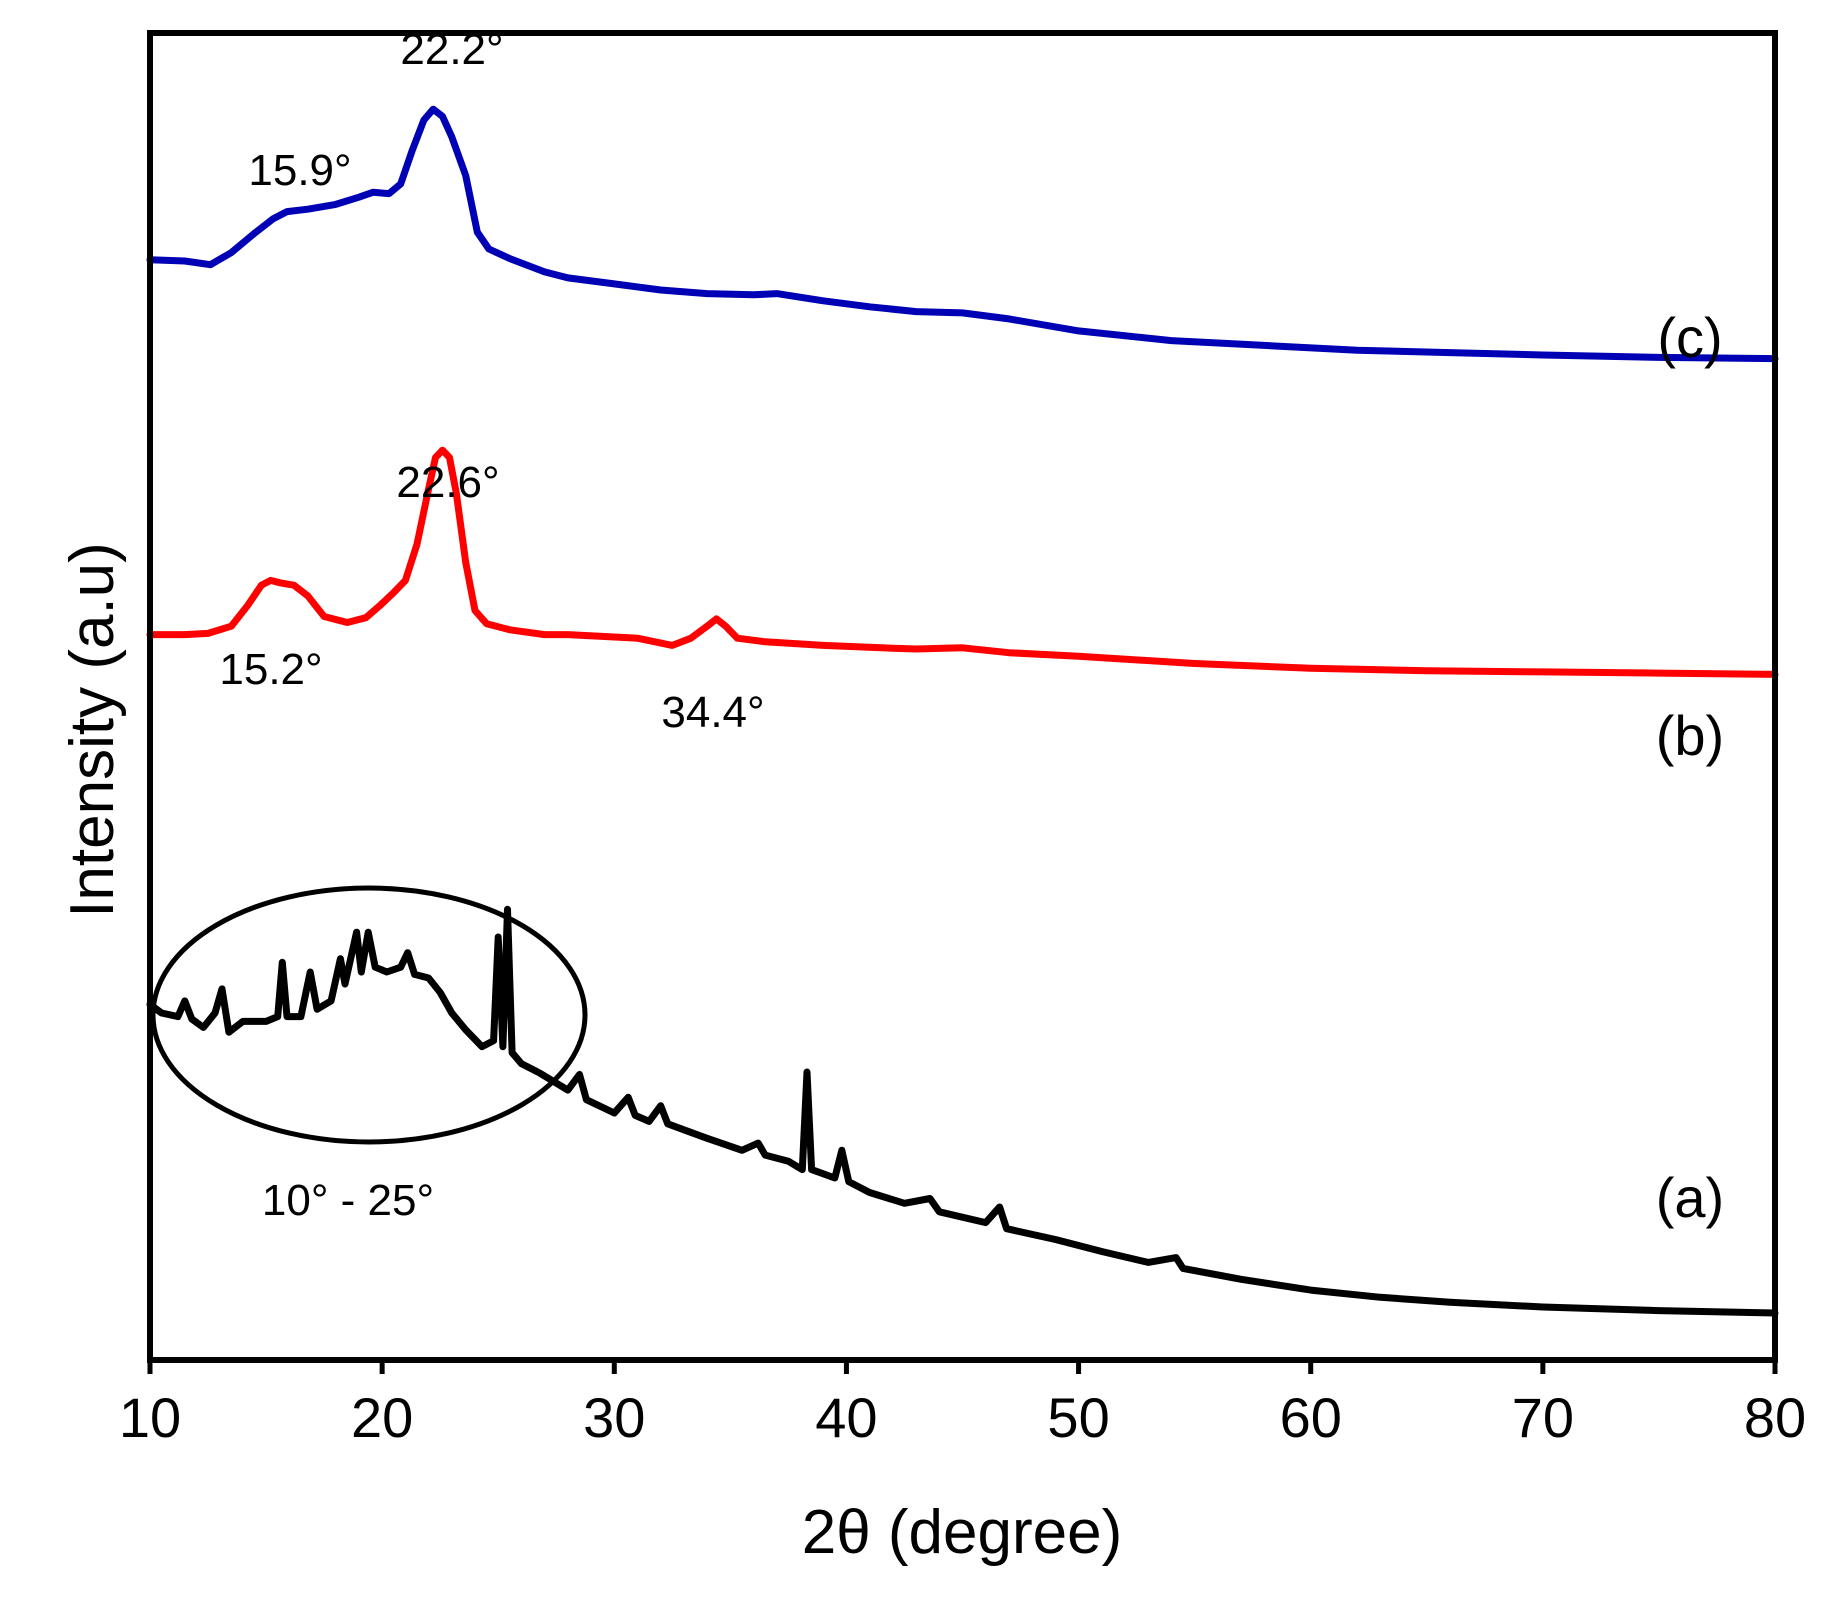 The width and height of the screenshot is (1836, 1605). I want to click on x-tick-label: 80, so click(1775, 1417).